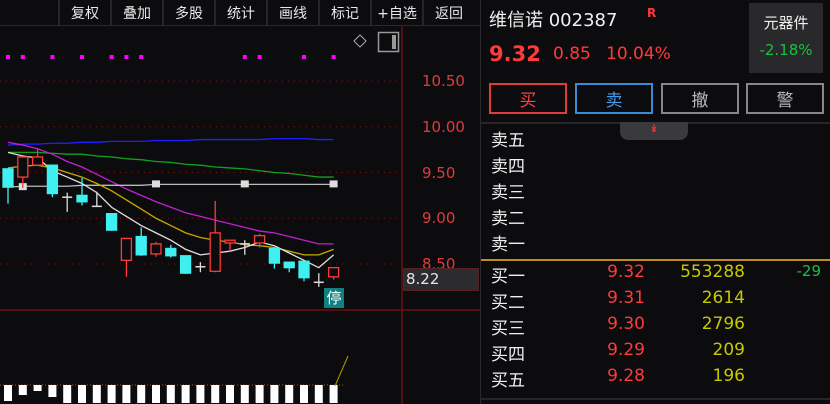 Image resolution: width=830 pixels, height=404 pixels. Describe the element at coordinates (439, 173) in the screenshot. I see `y-tick: 9.50` at that location.